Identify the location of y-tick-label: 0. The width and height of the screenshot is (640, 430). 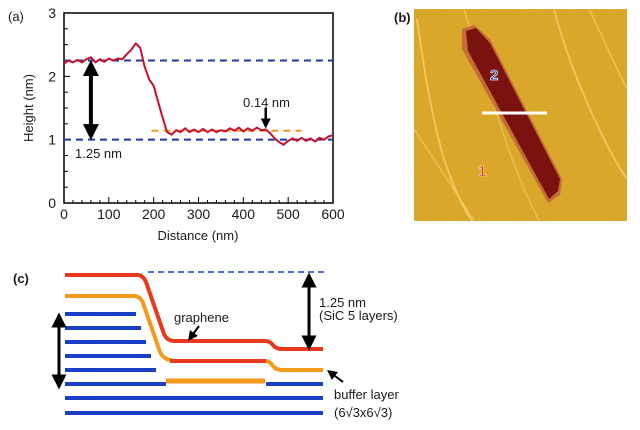
(52, 203).